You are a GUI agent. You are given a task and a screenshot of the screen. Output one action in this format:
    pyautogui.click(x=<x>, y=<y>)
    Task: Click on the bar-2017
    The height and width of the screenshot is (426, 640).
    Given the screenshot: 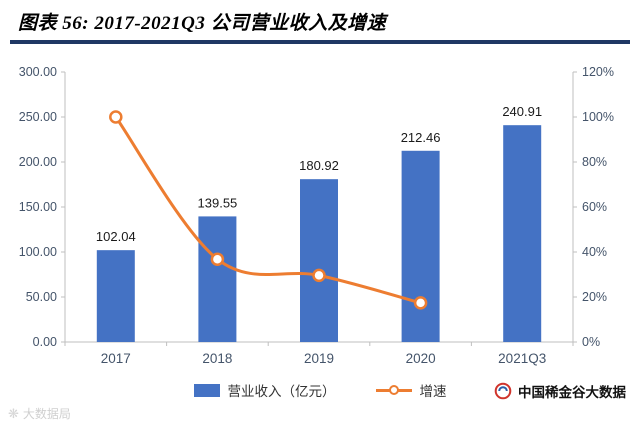 What is the action you would take?
    pyautogui.click(x=115, y=296)
    